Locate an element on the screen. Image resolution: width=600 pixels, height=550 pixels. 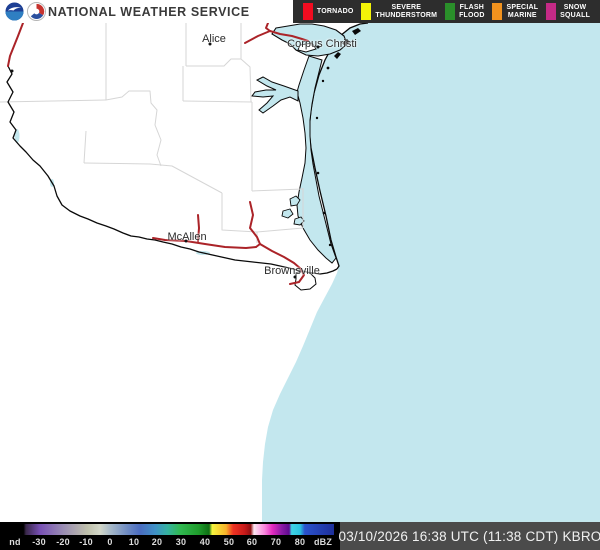
baffin-bay-water is located at coordinates (275, 95).